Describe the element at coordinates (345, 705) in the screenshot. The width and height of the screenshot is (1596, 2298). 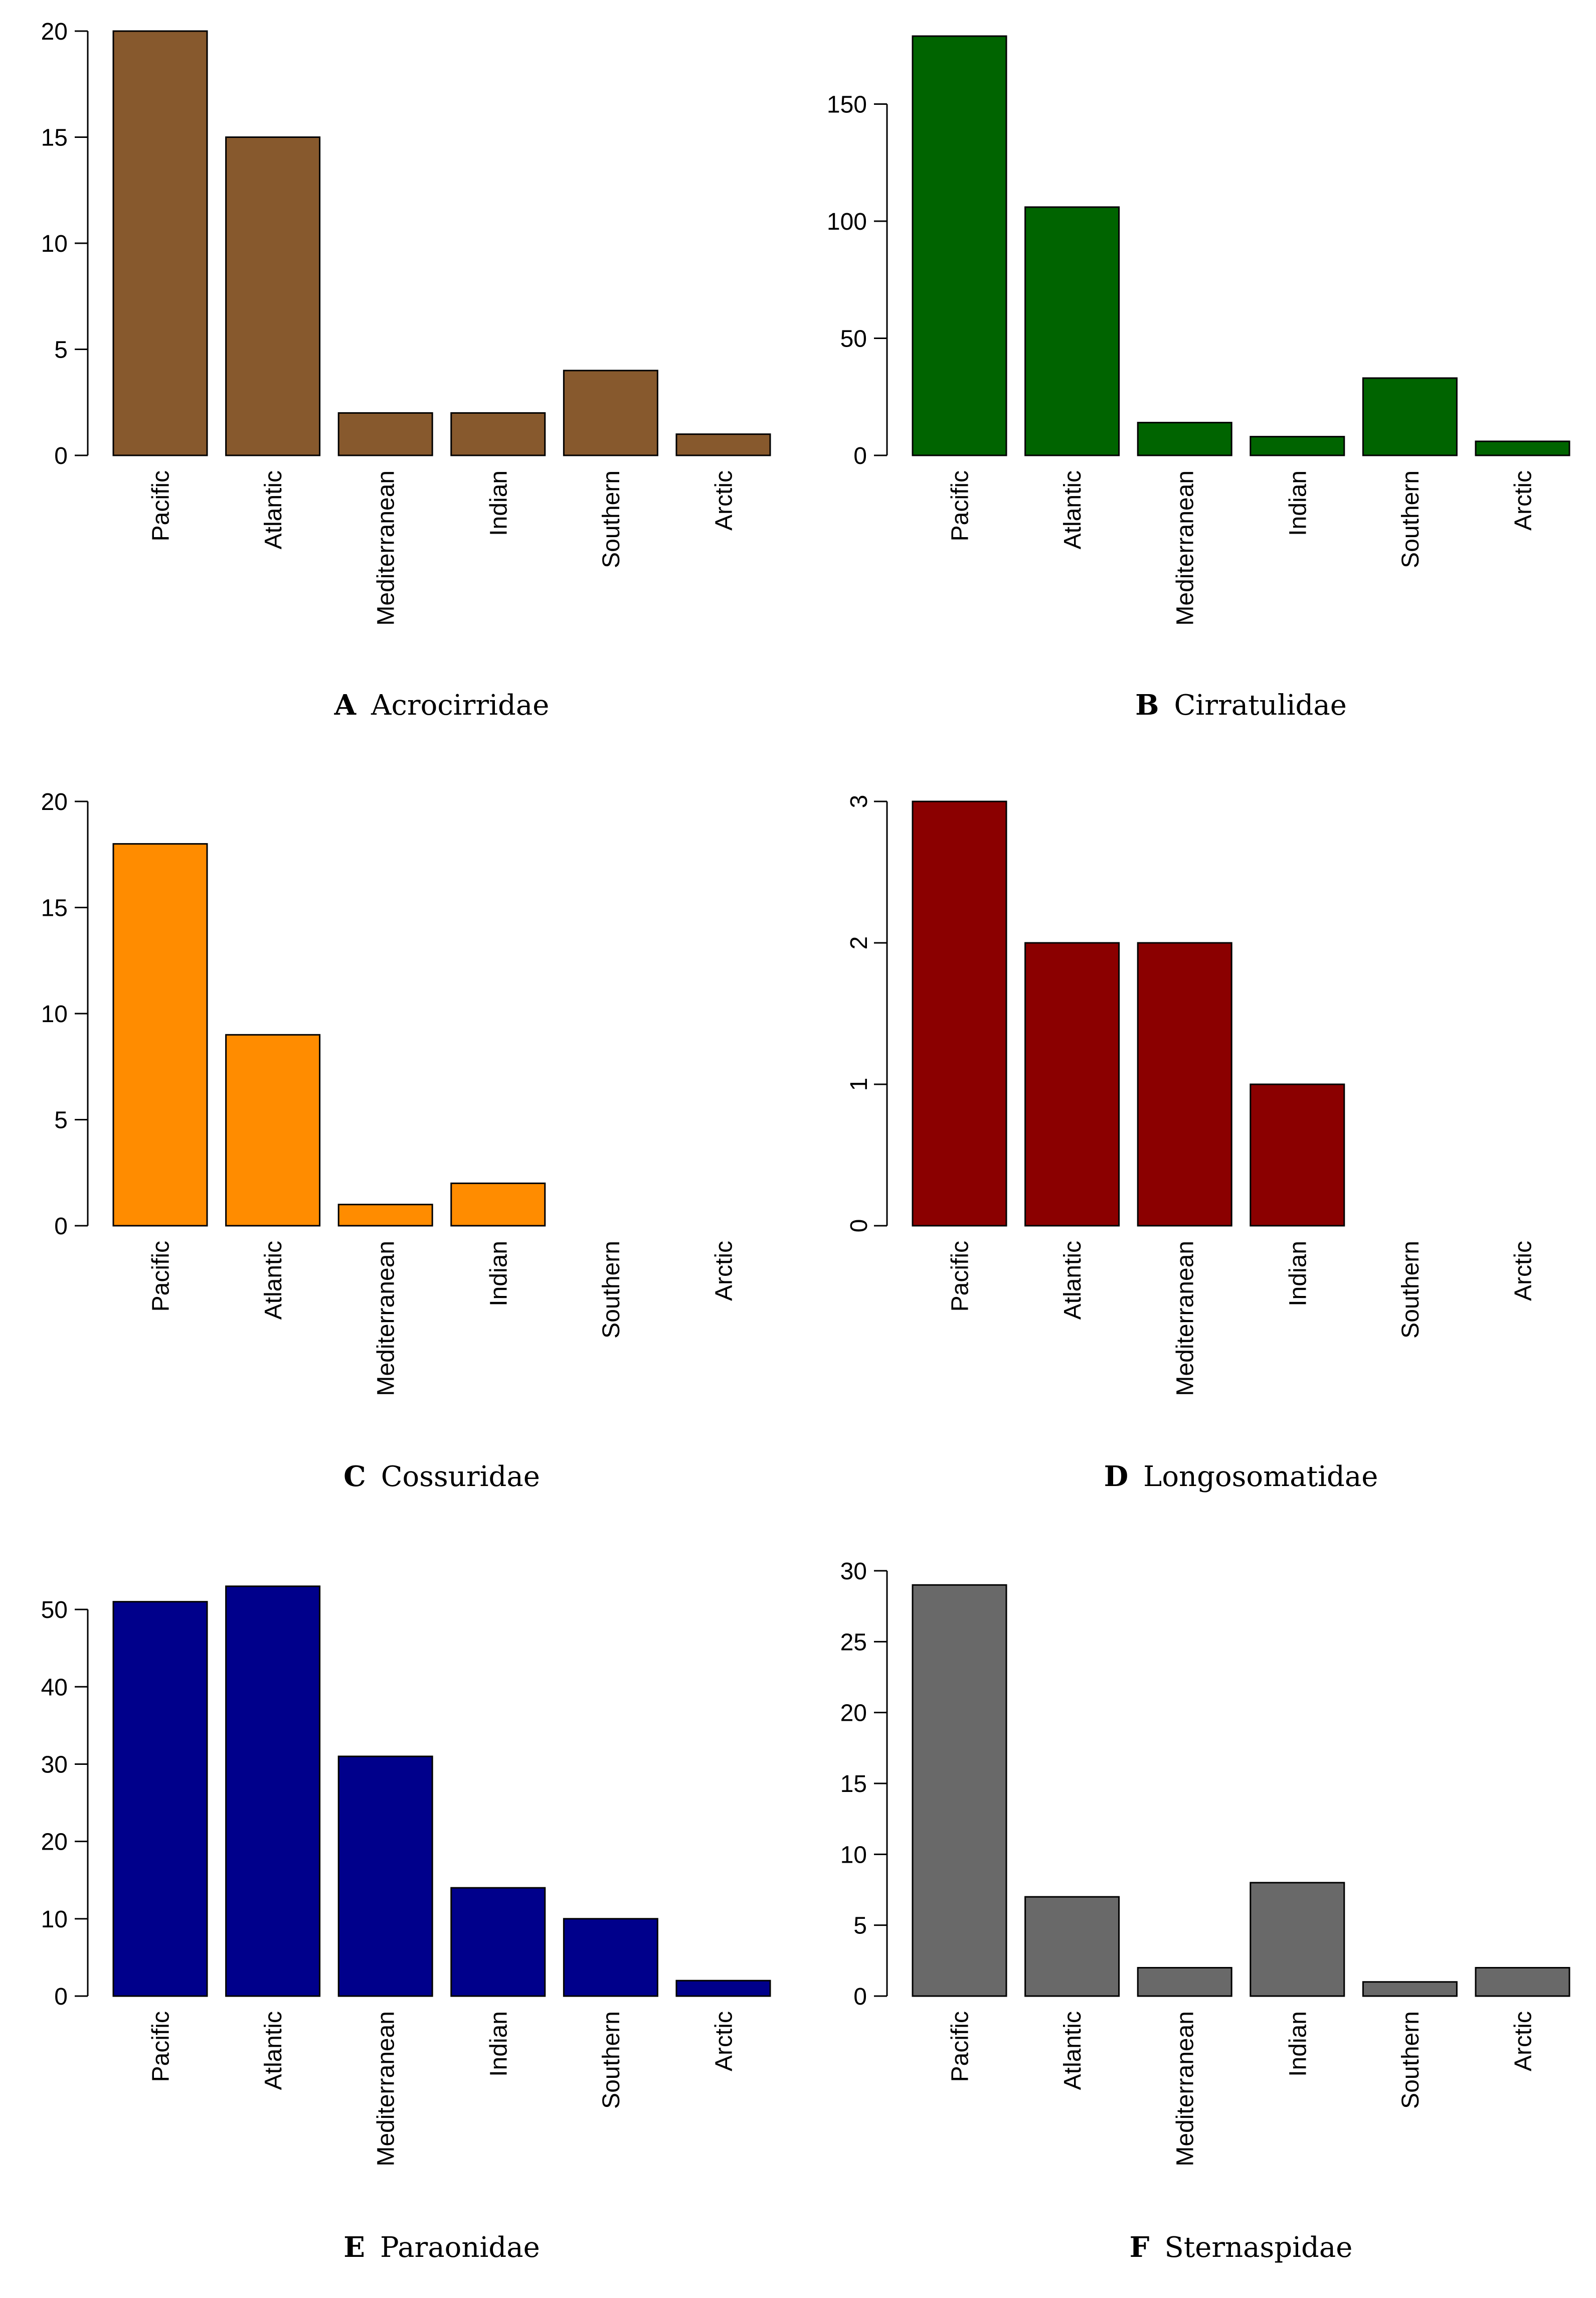
I see `panel-letter: A` at that location.